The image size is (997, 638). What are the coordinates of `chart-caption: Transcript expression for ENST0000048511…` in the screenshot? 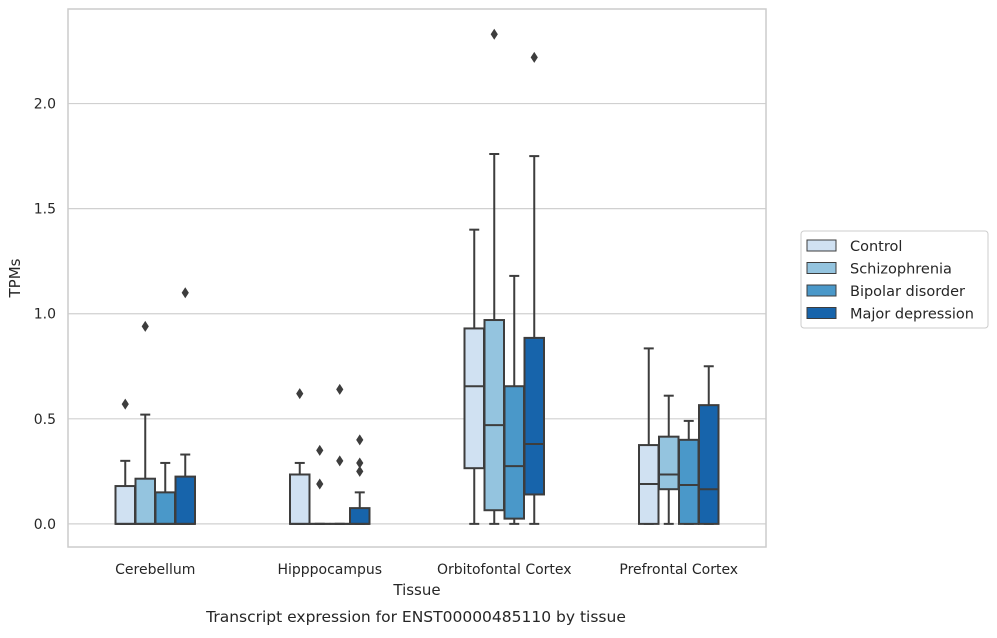 It's located at (415, 617).